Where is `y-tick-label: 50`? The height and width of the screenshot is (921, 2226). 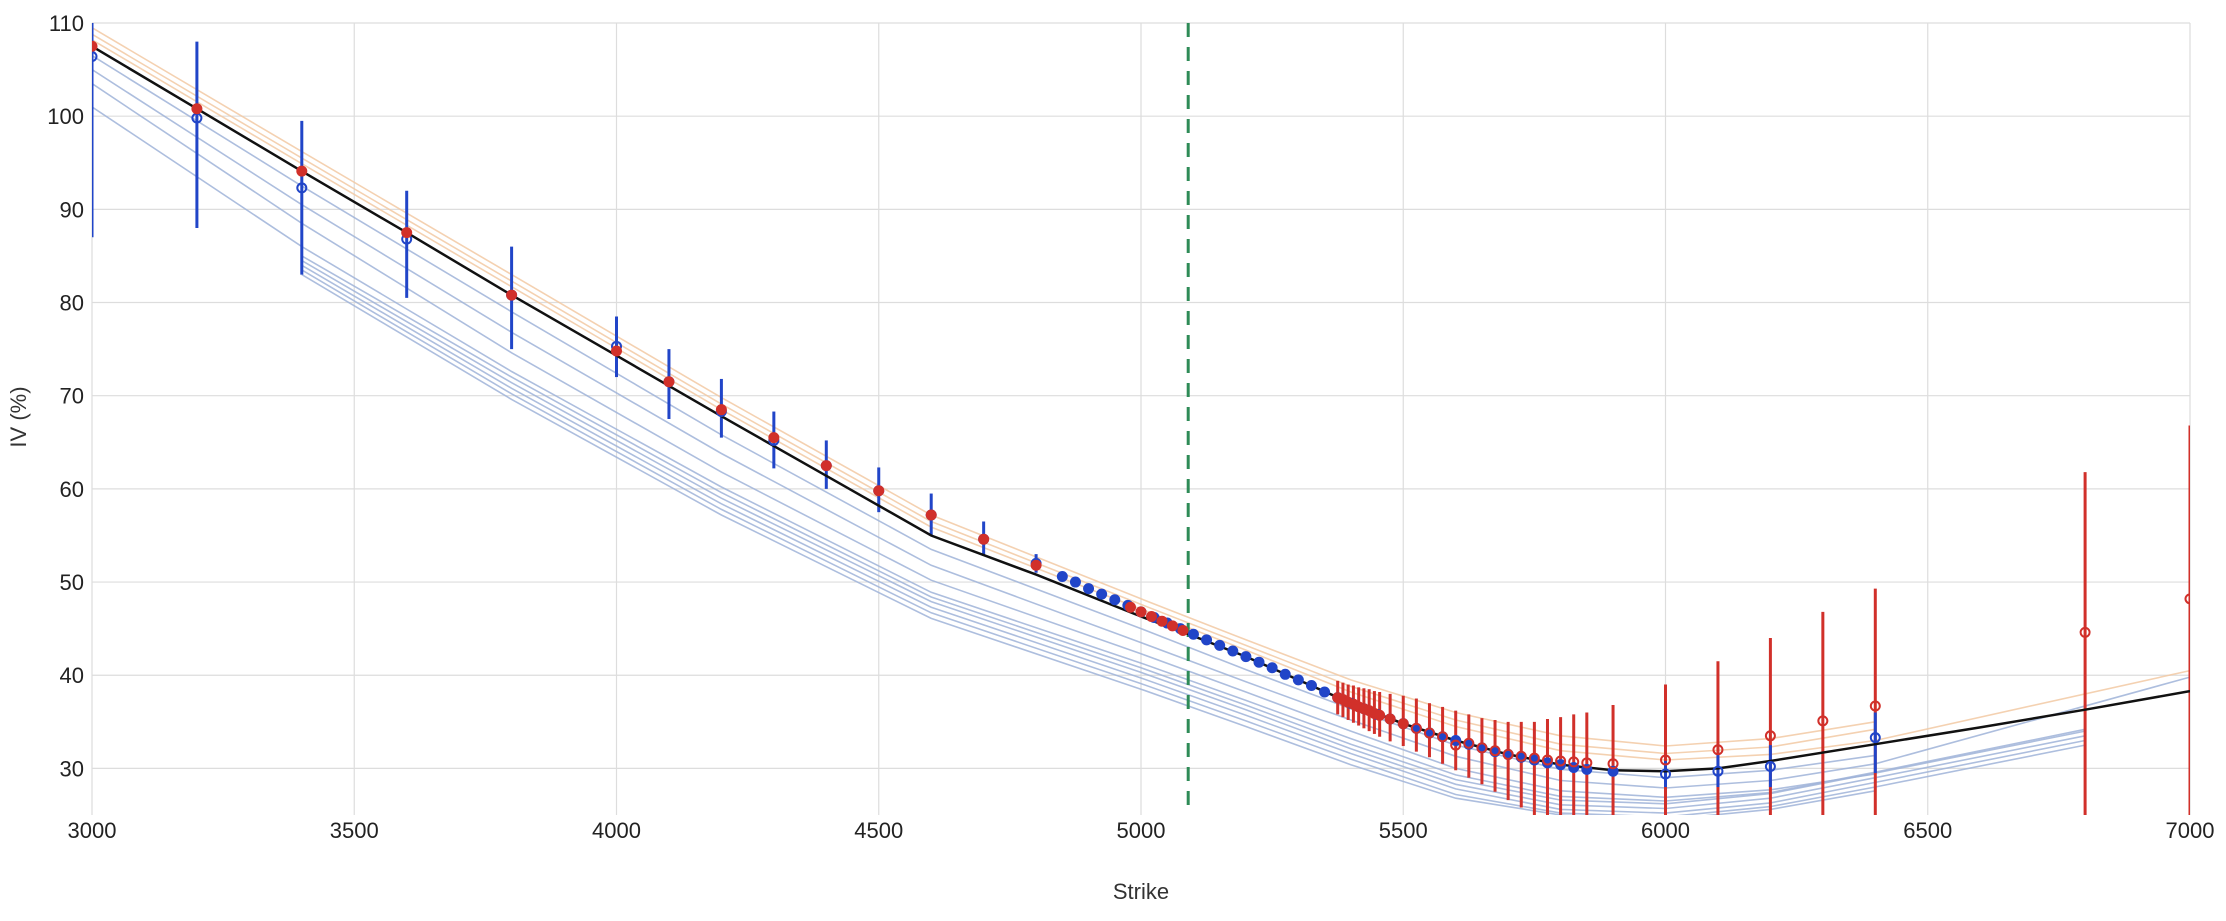
y-tick-label: 50 is located at coordinates (72, 582).